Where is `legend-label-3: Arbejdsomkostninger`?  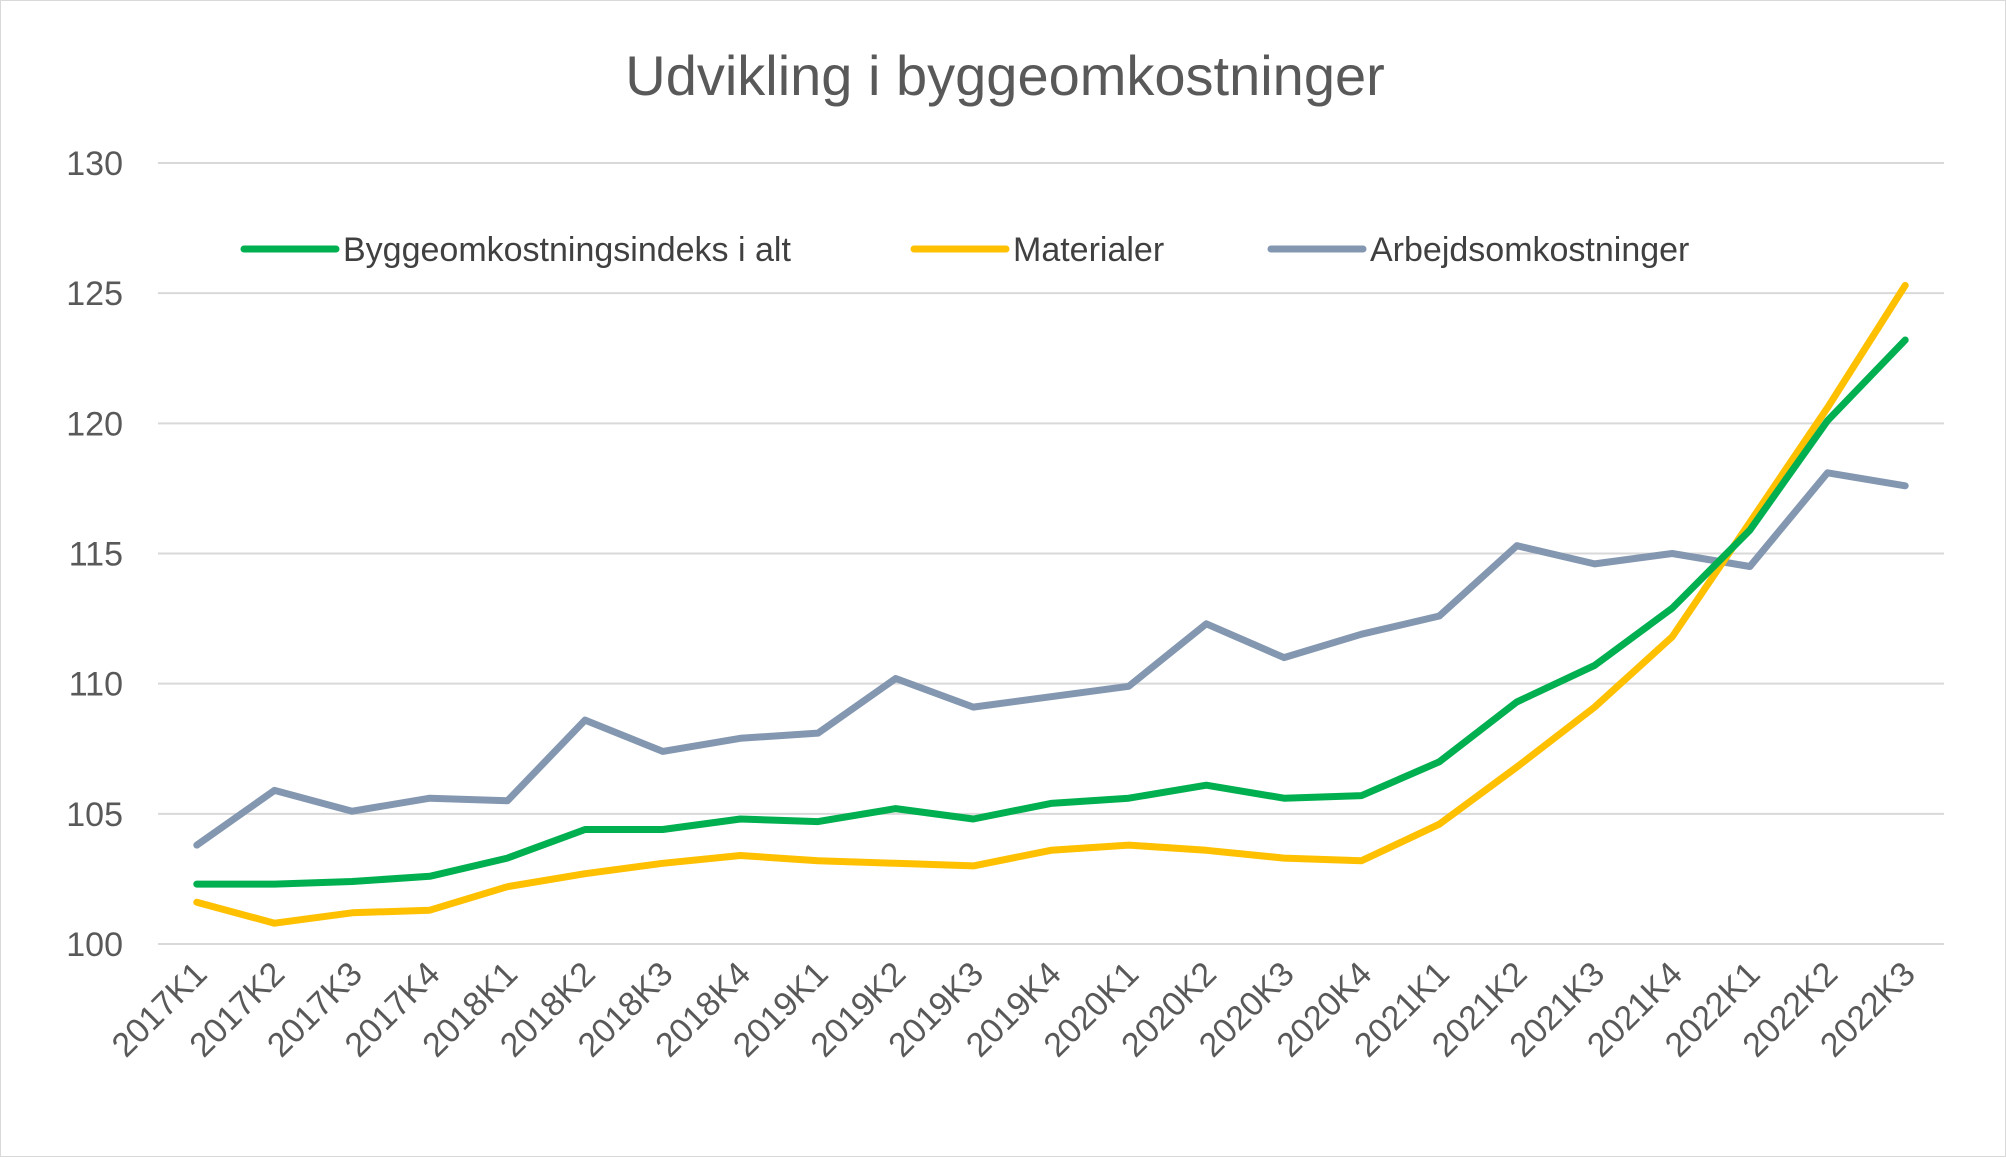
legend-label-3: Arbejdsomkostninger is located at coordinates (1529, 250).